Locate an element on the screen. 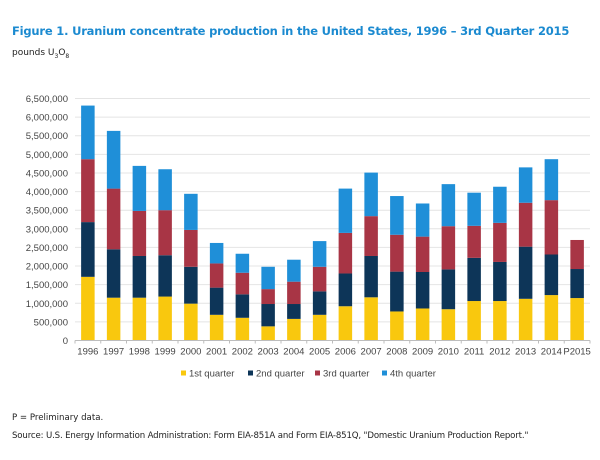  x-tick-label: 2008 is located at coordinates (396, 352).